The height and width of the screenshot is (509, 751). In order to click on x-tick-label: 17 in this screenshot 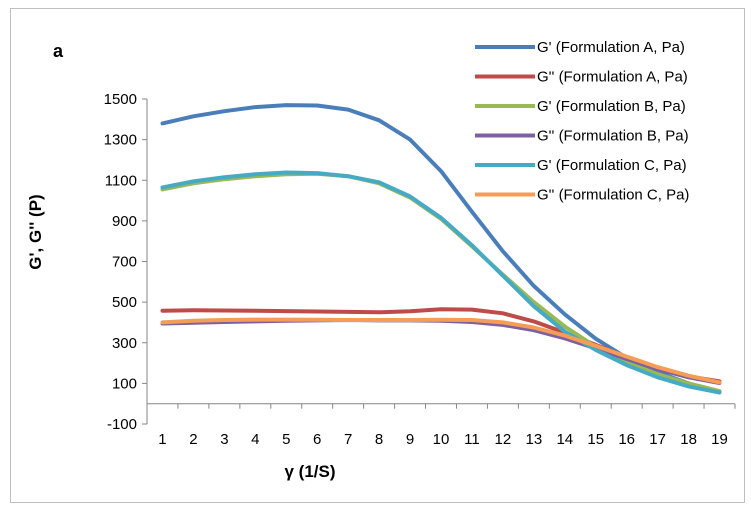, I will do `click(657, 439)`.